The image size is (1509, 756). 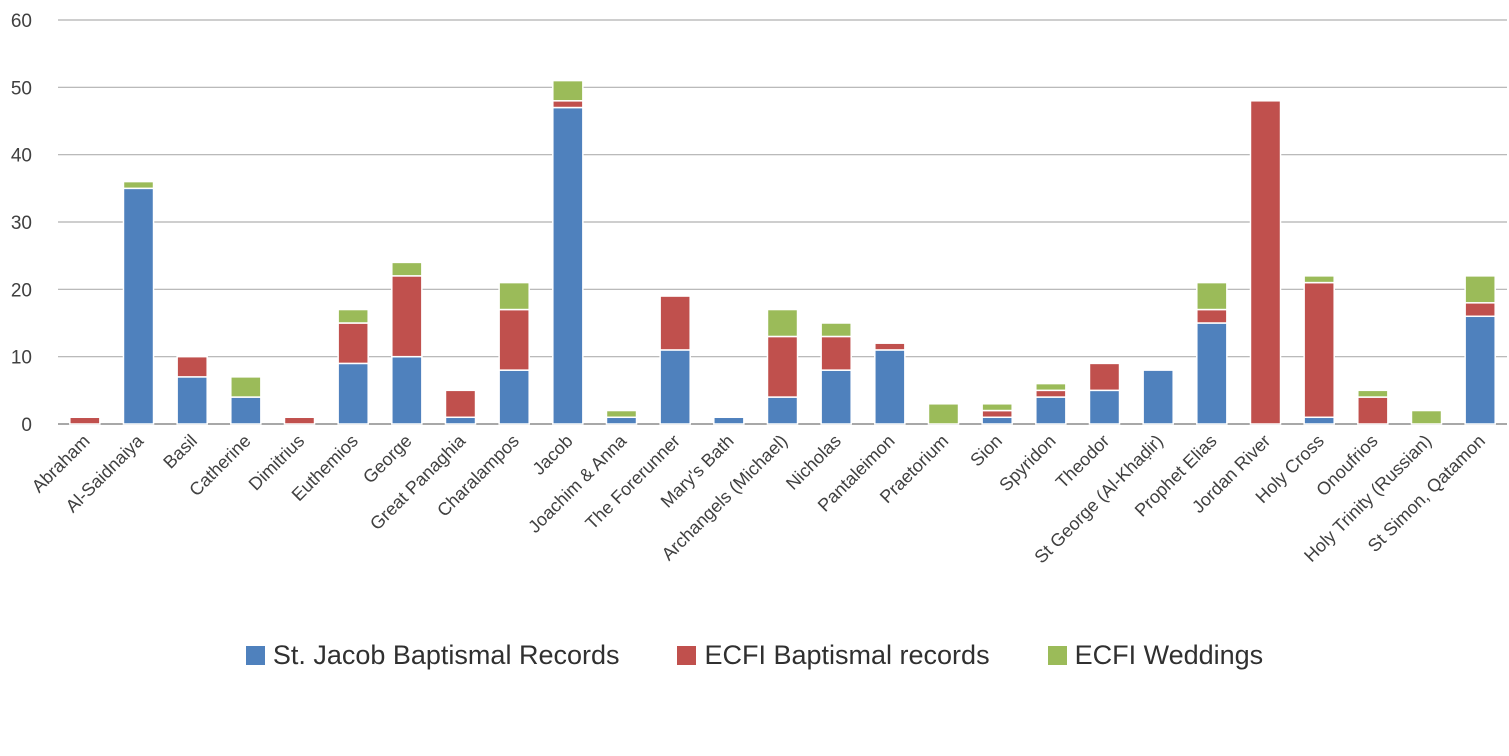 I want to click on y-axis: 0 10 20 30 40 50 60, so click(x=21, y=223).